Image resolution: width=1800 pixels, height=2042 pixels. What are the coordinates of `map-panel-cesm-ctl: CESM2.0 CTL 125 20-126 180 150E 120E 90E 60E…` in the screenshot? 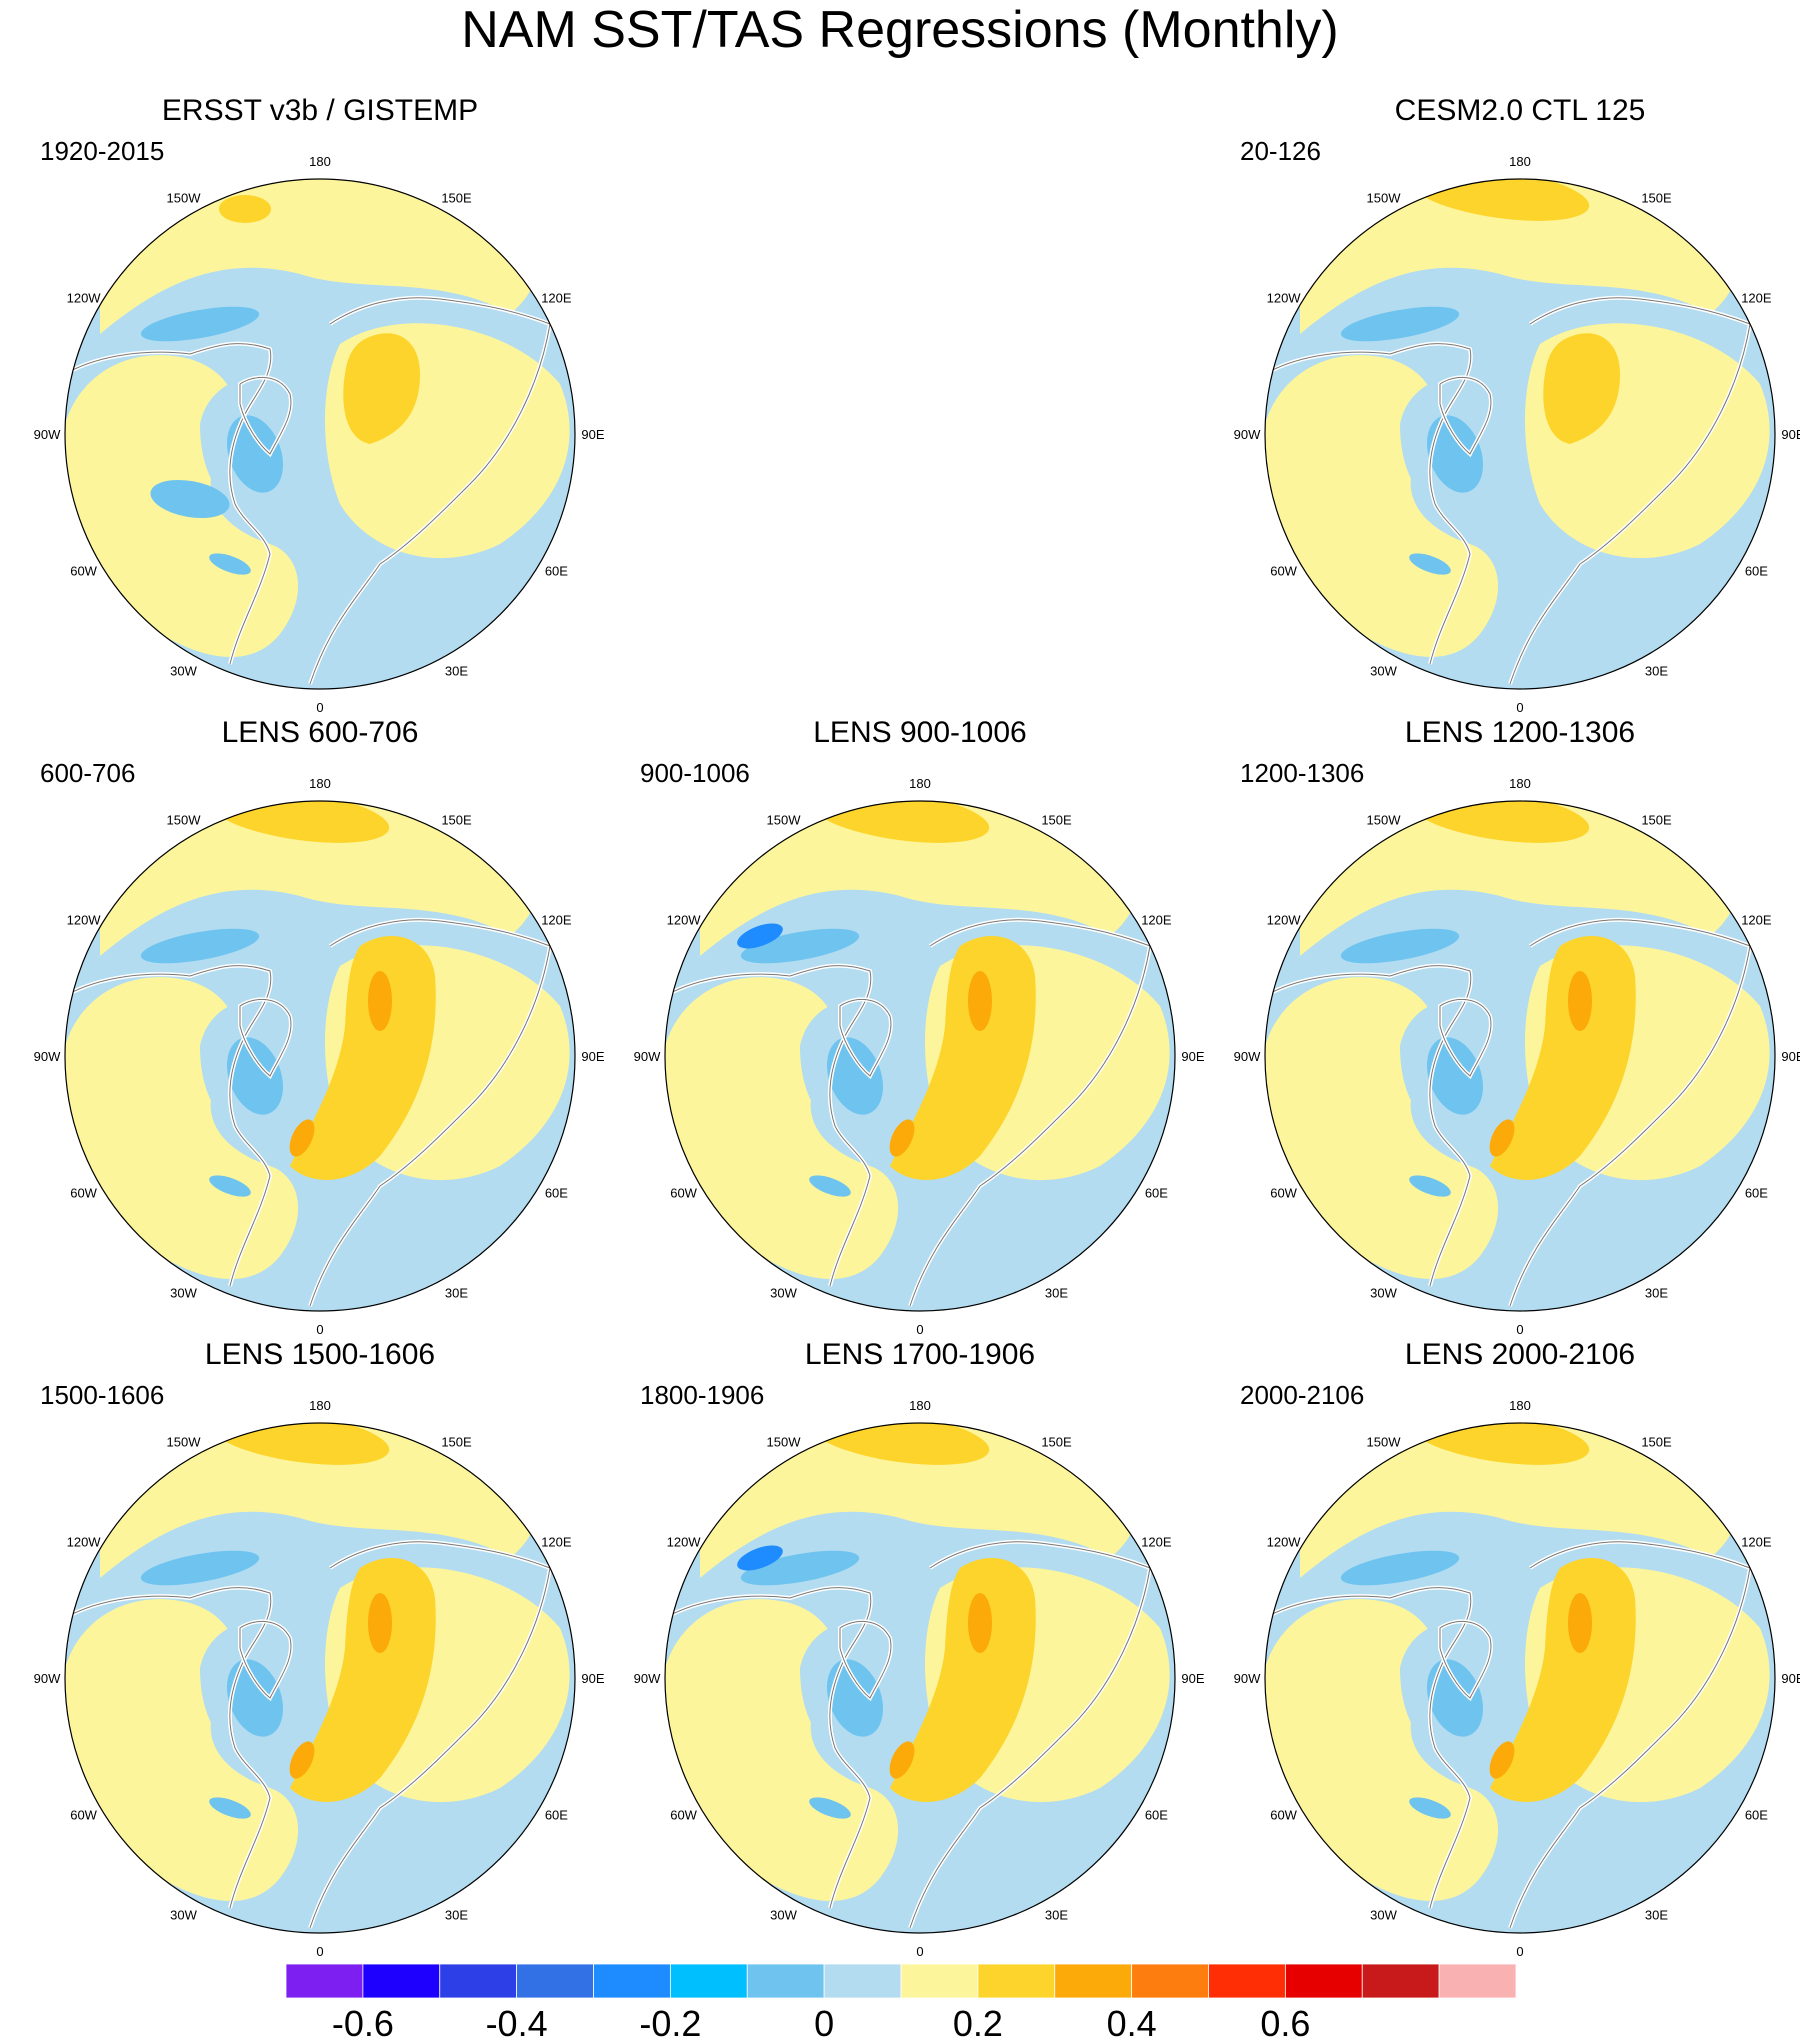 It's located at (1517, 405).